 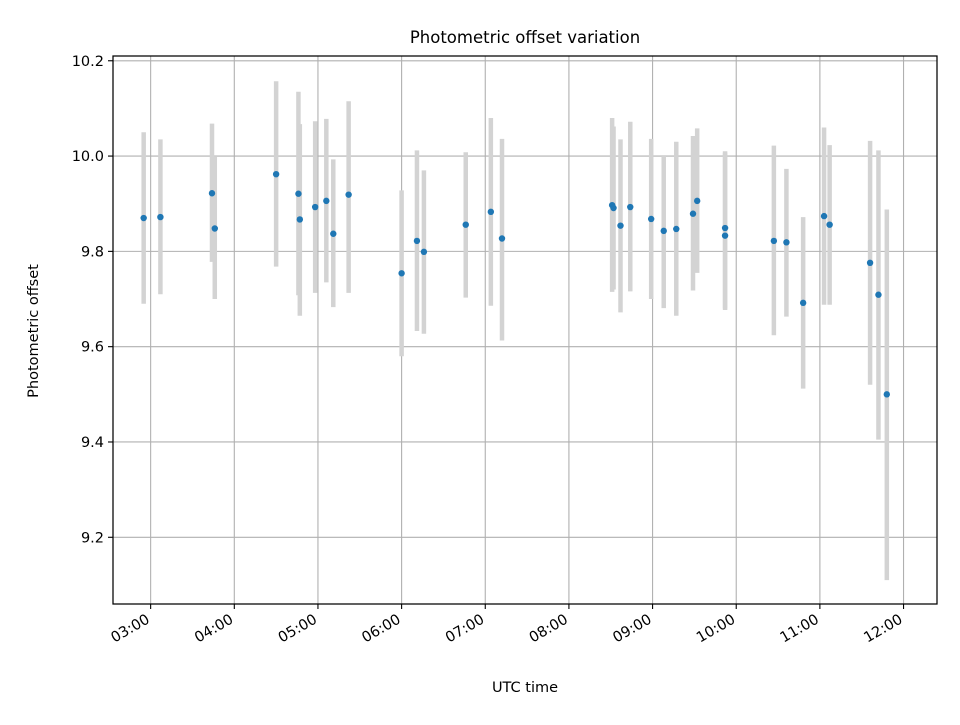 I want to click on y-tick-label: 9.6, so click(x=92, y=348).